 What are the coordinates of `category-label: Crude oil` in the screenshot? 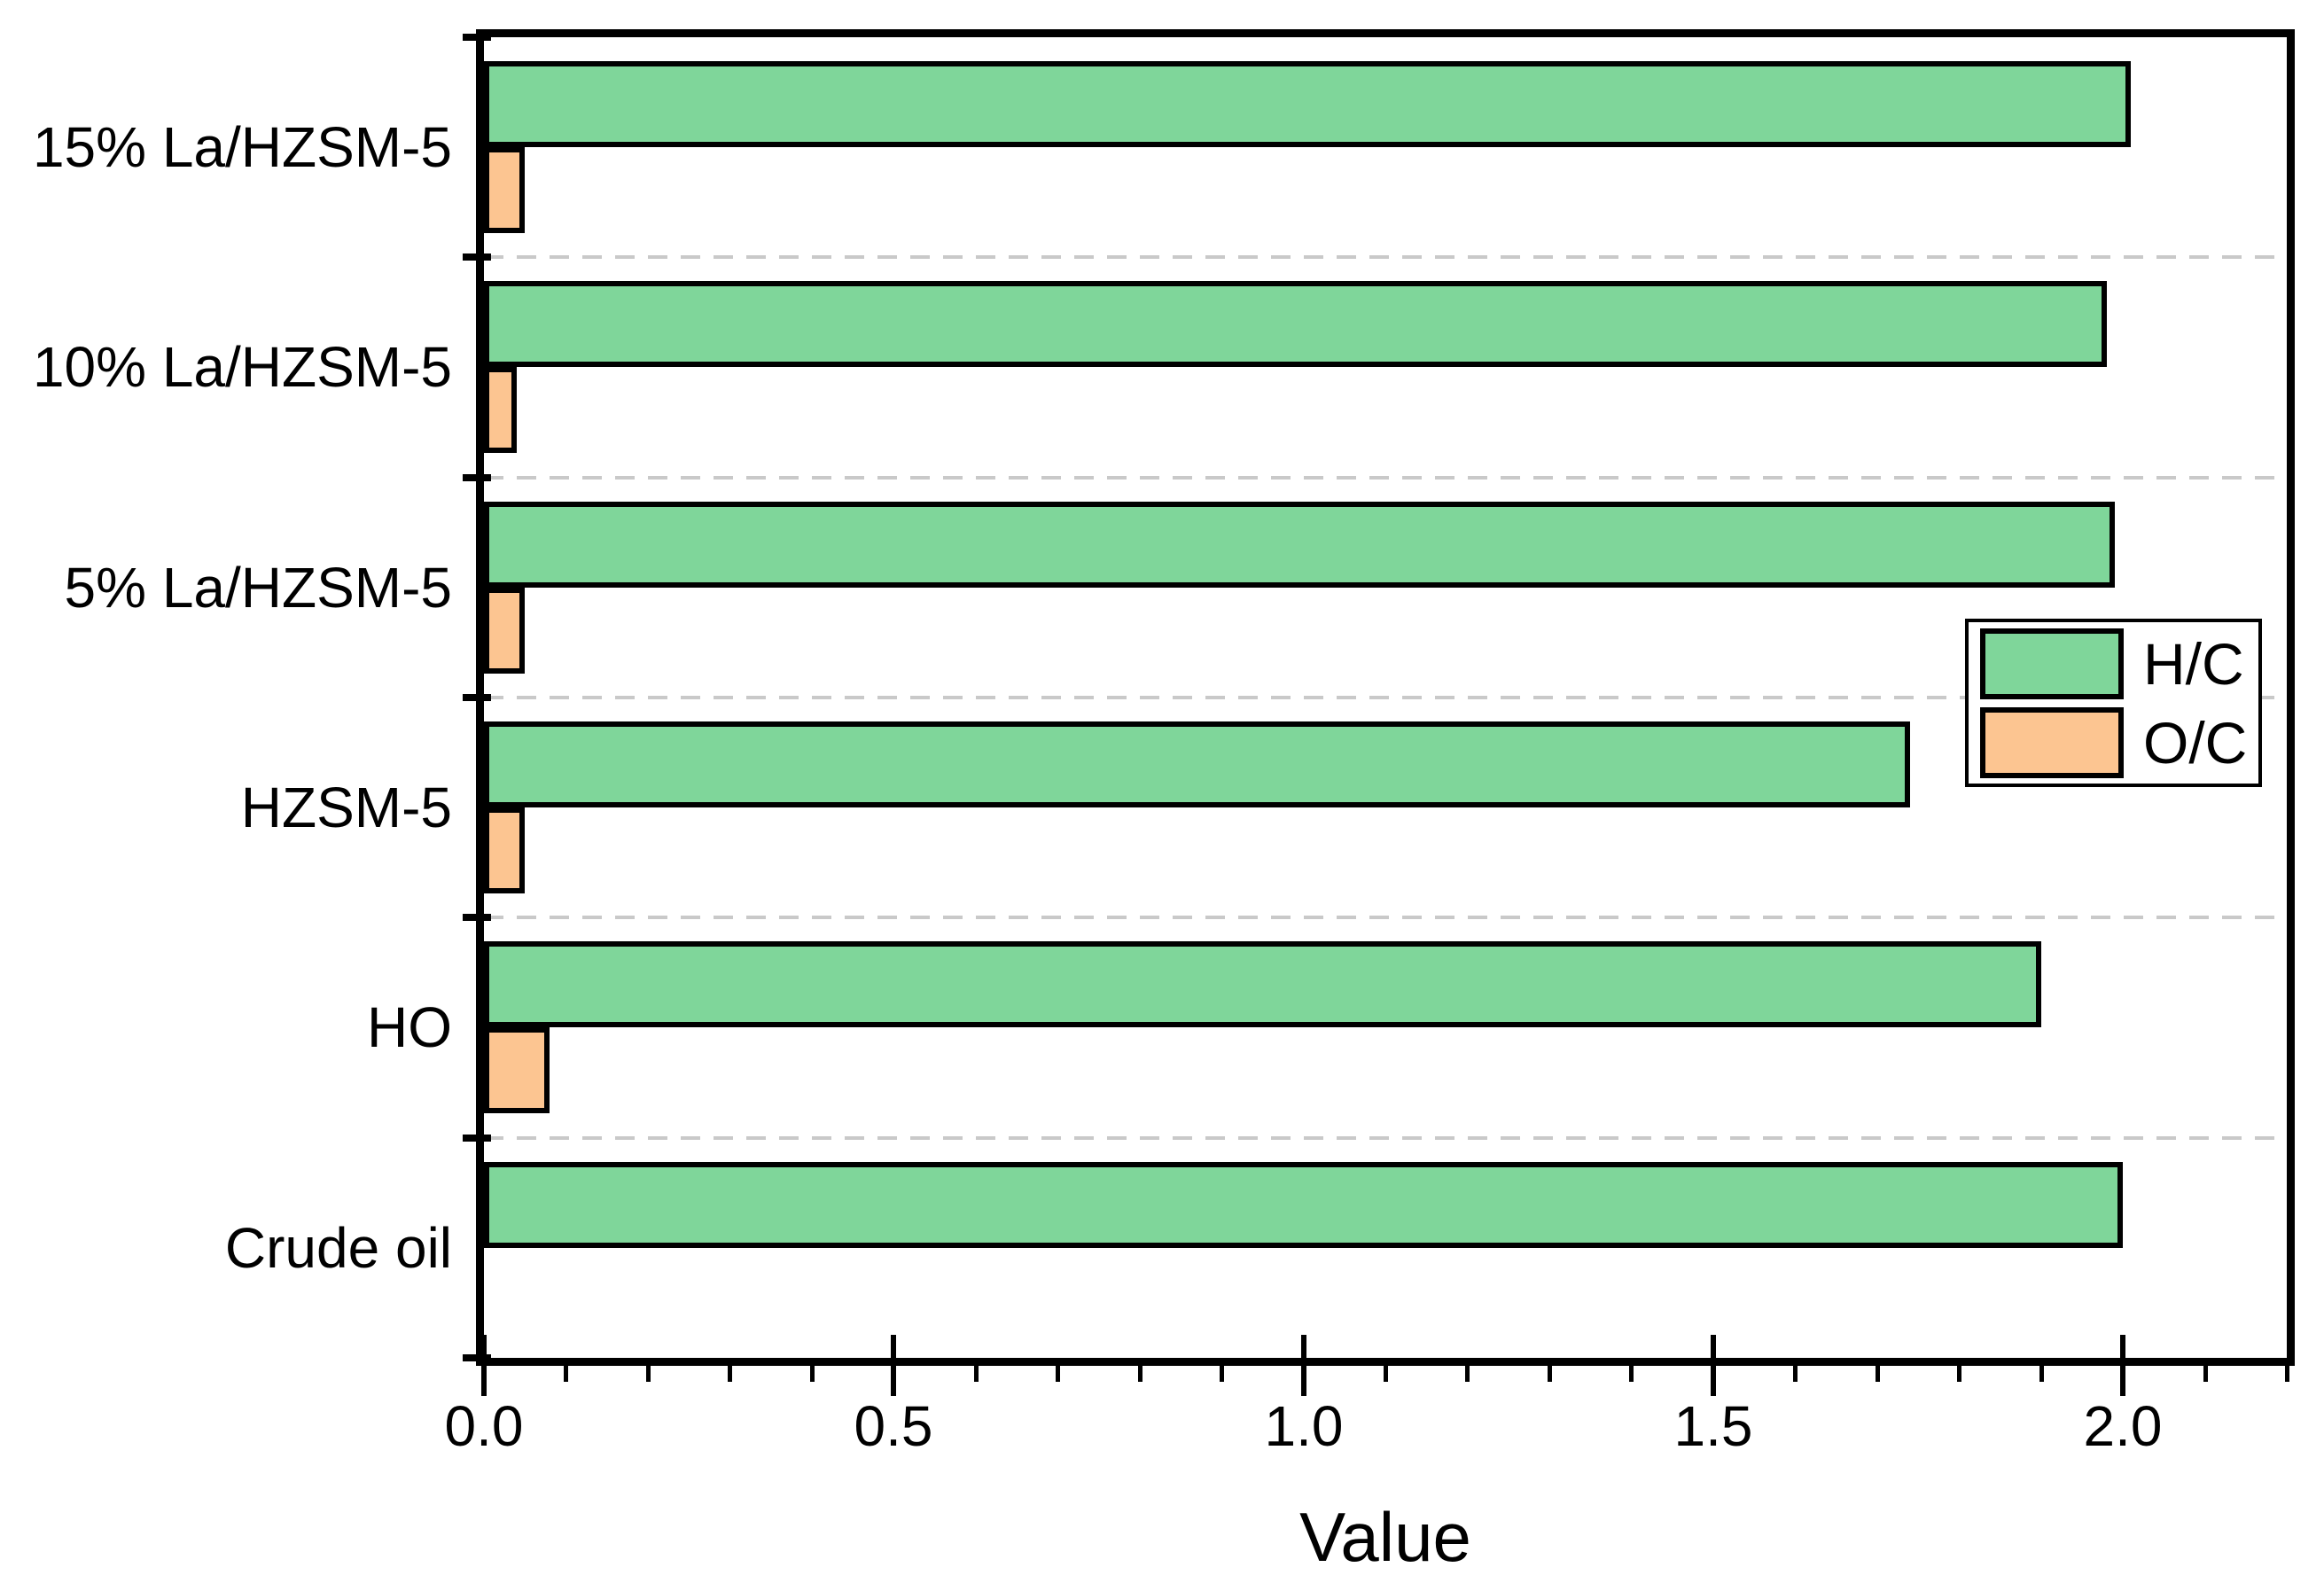 It's located at (338, 1247).